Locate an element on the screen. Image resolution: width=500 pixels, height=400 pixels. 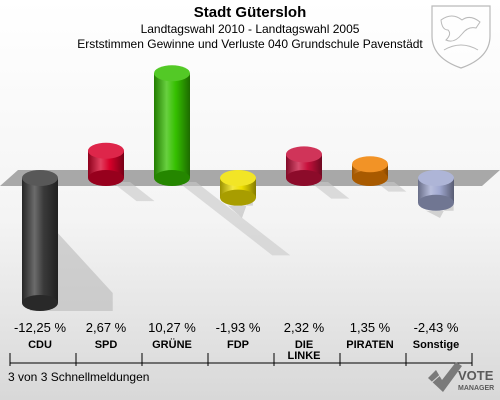
category-label-line: SPD is located at coordinates (106, 345).